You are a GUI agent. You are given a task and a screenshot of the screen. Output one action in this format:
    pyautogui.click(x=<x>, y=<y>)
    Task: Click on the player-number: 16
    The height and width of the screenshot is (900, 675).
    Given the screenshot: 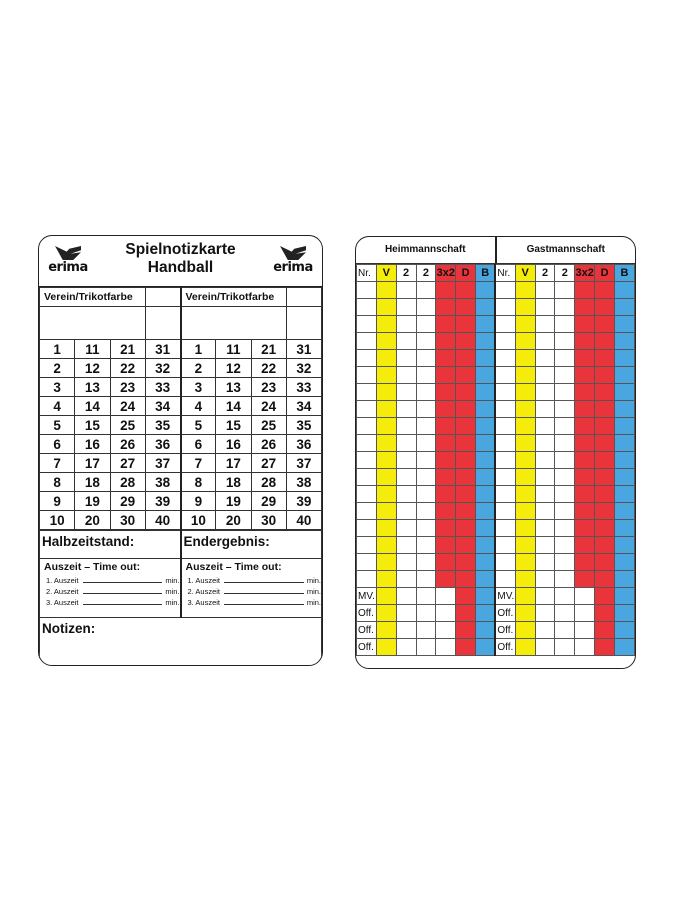 What is the action you would take?
    pyautogui.click(x=233, y=444)
    